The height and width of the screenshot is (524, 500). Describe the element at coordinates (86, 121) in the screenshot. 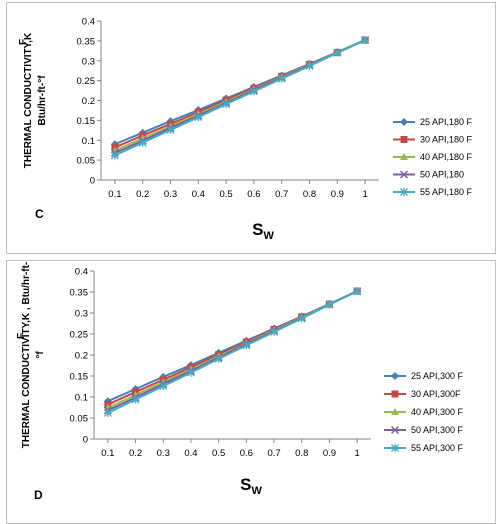

I see `chart-c-y-tick-label: 0.15` at that location.